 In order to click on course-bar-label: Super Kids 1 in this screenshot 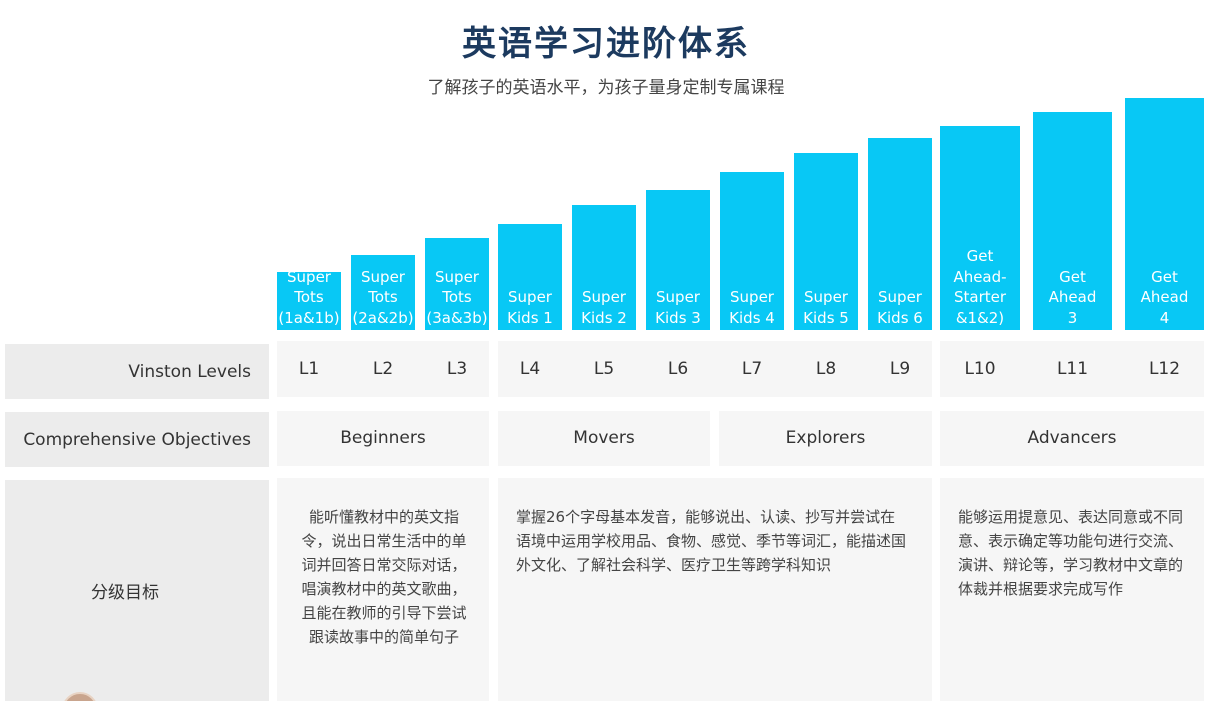, I will do `click(530, 307)`.